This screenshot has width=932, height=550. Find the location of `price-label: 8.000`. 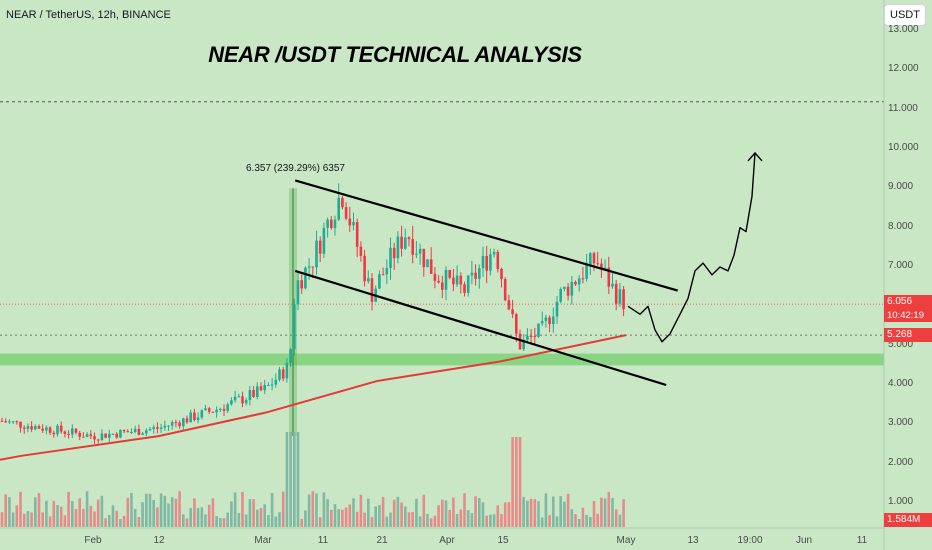

price-label: 8.000 is located at coordinates (901, 226).